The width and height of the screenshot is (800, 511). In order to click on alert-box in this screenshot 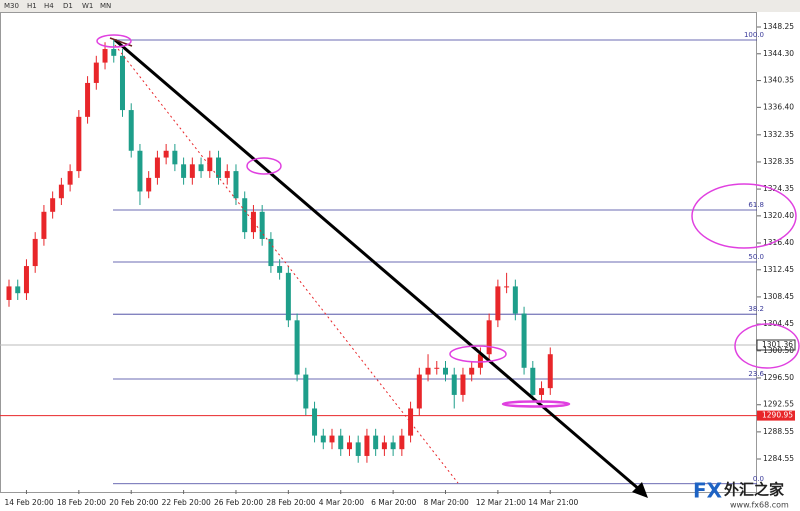, I will do `click(776, 415)`.